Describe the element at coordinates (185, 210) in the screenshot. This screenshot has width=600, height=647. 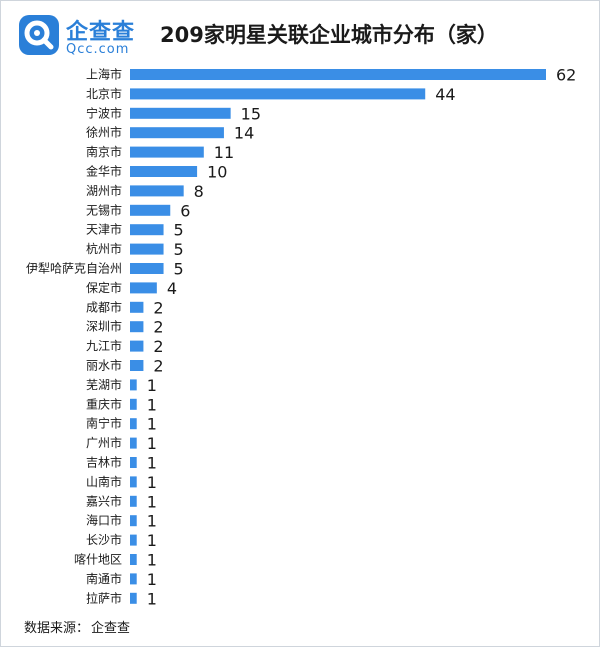
I see `value-label: 6` at that location.